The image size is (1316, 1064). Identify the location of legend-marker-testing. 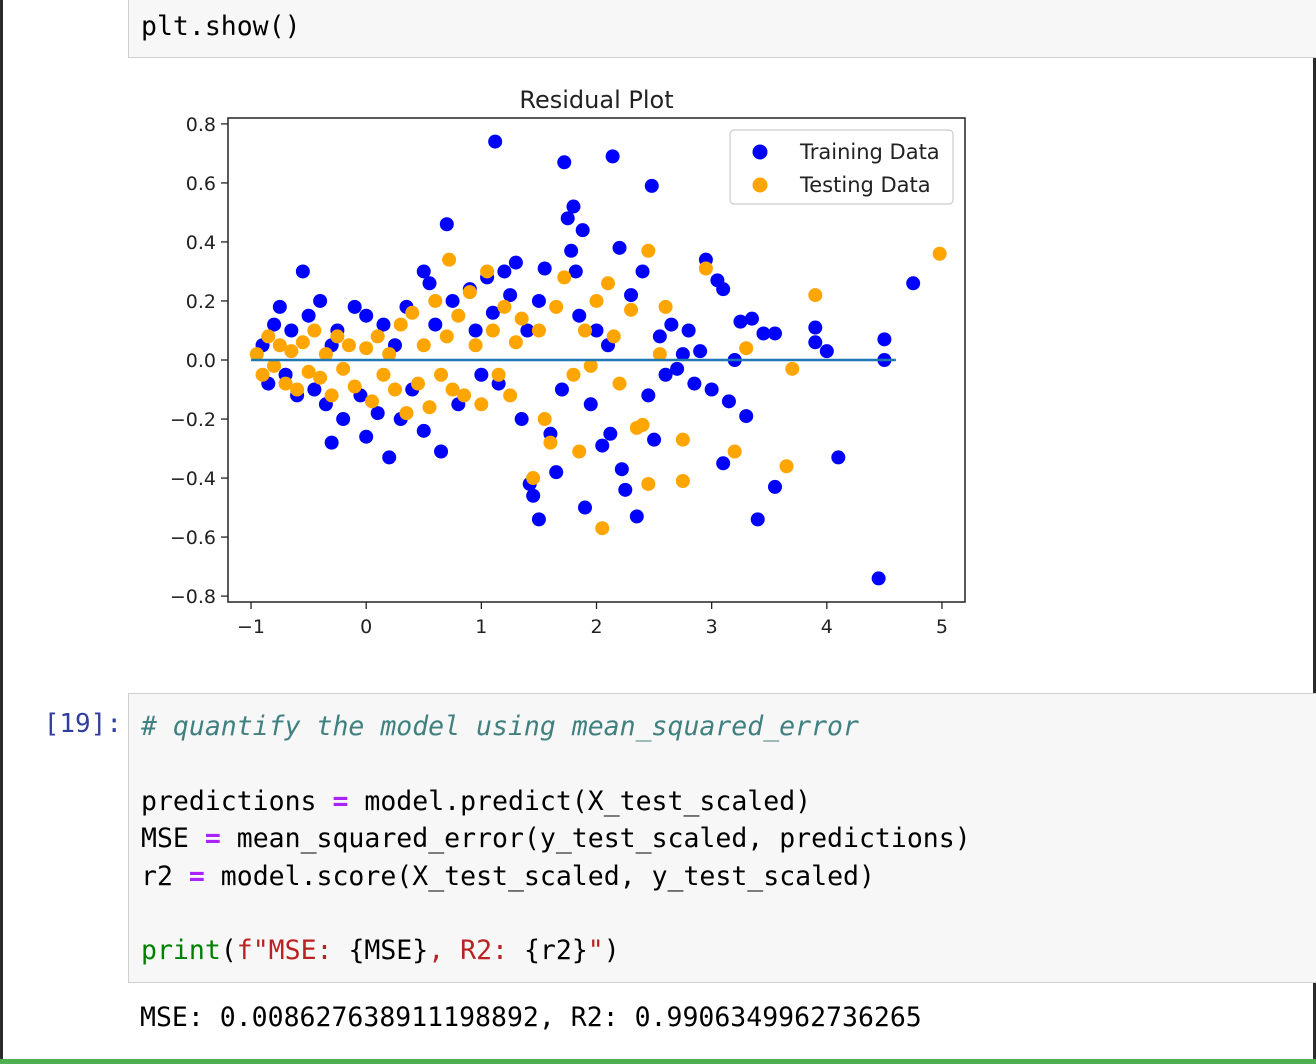
(760, 185).